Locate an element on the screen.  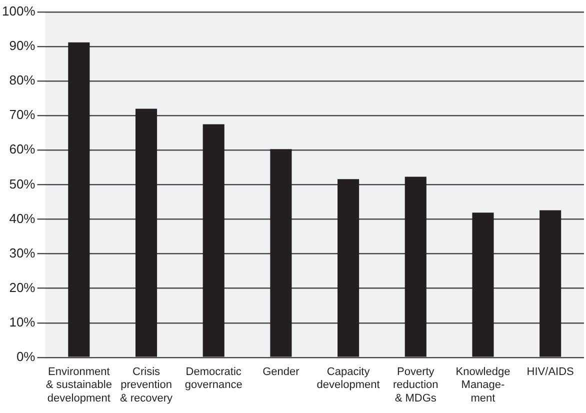
y-tick-label: 50% is located at coordinates (22, 184).